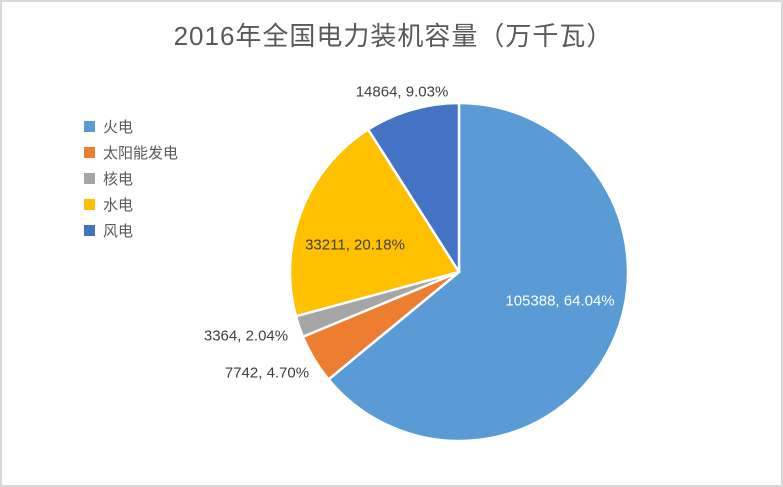 This screenshot has height=487, width=783. What do you see at coordinates (560, 301) in the screenshot?
I see `slice-data-label-1: 105388, 64.04%` at bounding box center [560, 301].